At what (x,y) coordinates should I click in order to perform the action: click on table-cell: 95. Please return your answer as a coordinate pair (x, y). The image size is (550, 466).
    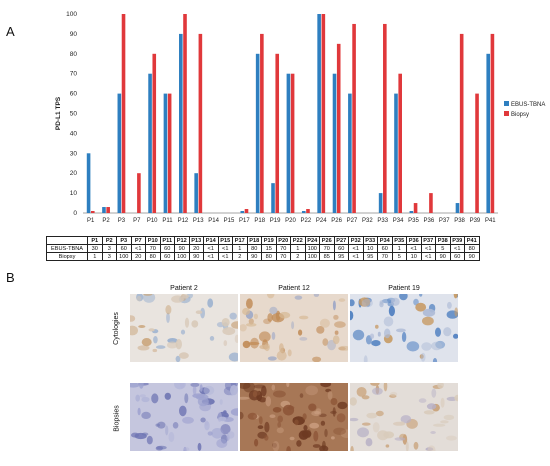
    Looking at the image, I should click on (370, 256).